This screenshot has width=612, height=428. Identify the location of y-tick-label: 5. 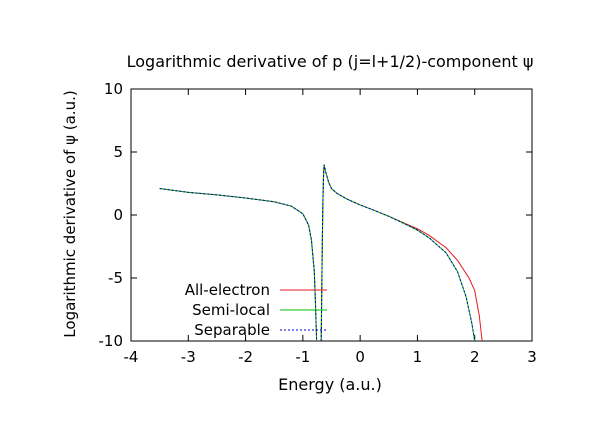
(118, 152).